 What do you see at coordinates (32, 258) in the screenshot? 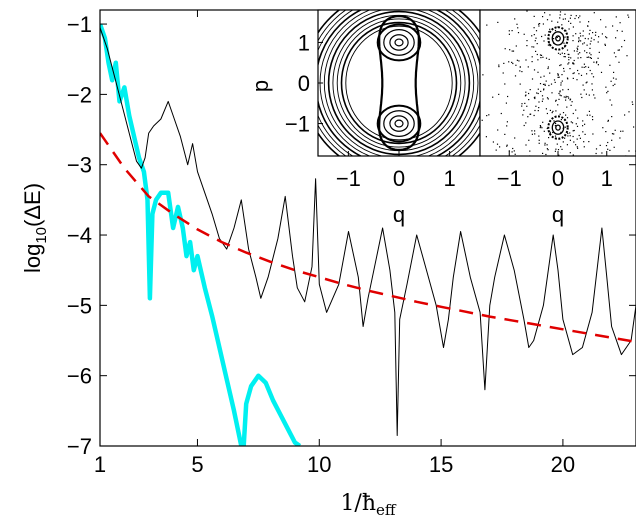
I see `y-axis-title-main: log` at bounding box center [32, 258].